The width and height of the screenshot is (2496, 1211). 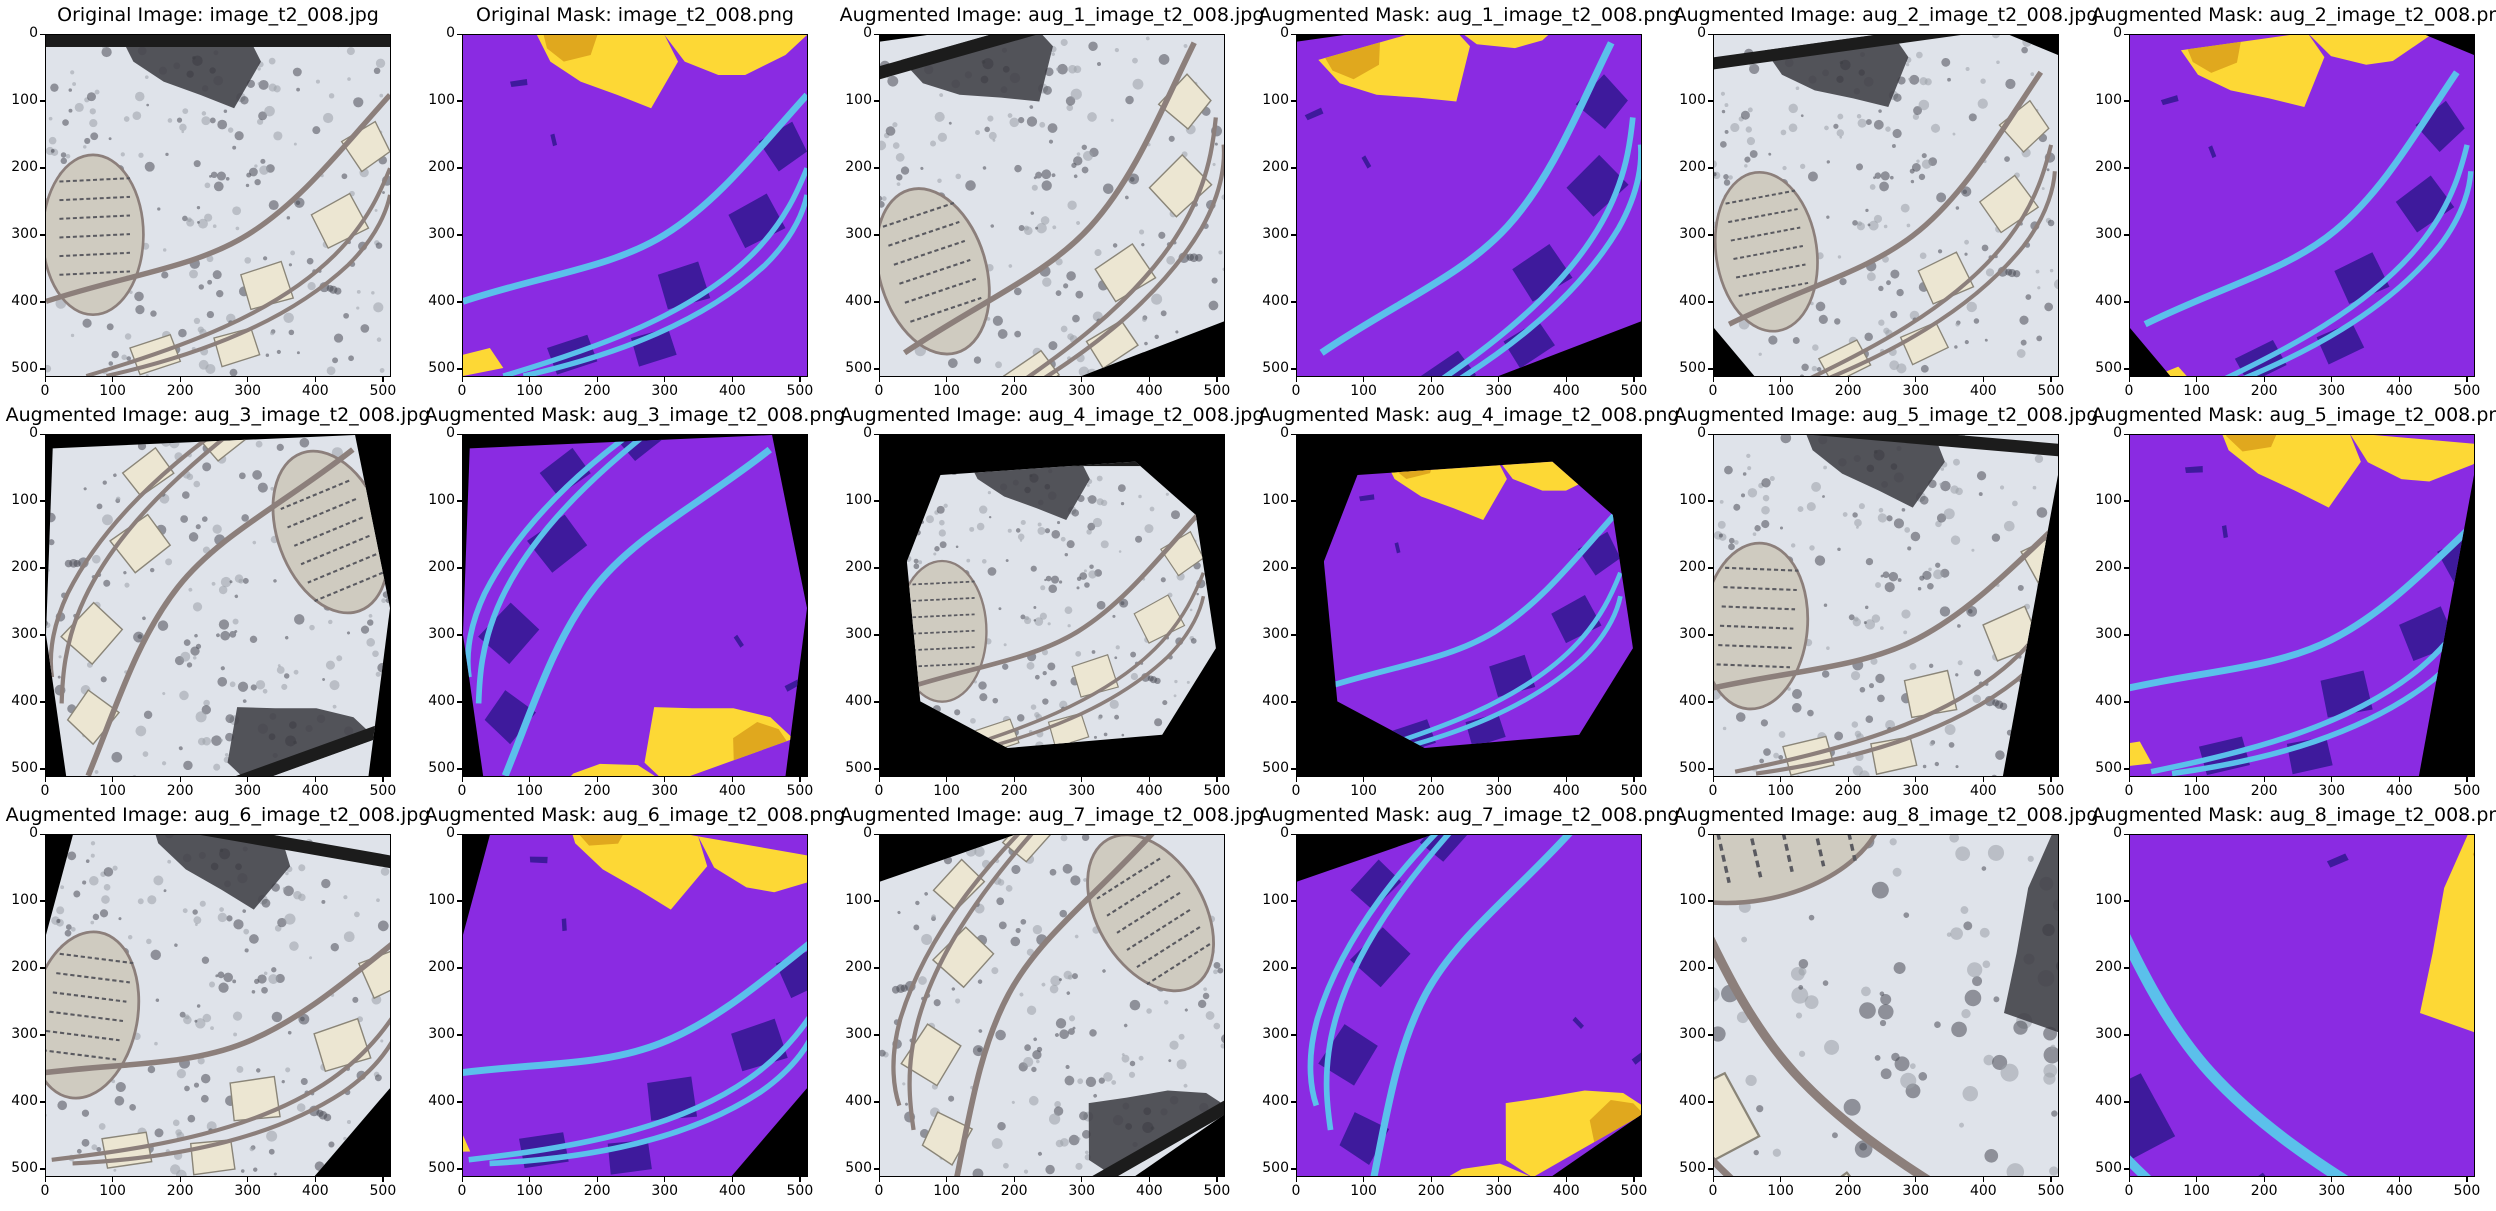 What do you see at coordinates (1692, 1100) in the screenshot?
I see `y-tick-label: 400` at bounding box center [1692, 1100].